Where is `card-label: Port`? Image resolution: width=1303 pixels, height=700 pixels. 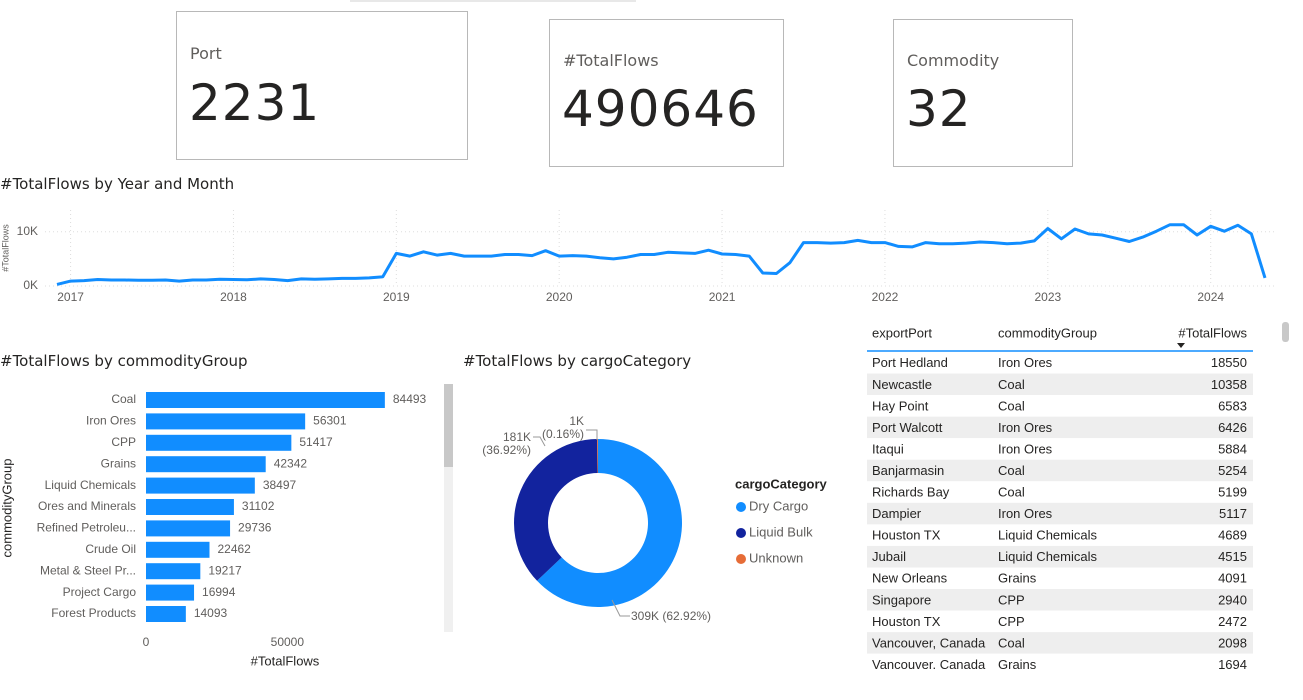
card-label: Port is located at coordinates (206, 53).